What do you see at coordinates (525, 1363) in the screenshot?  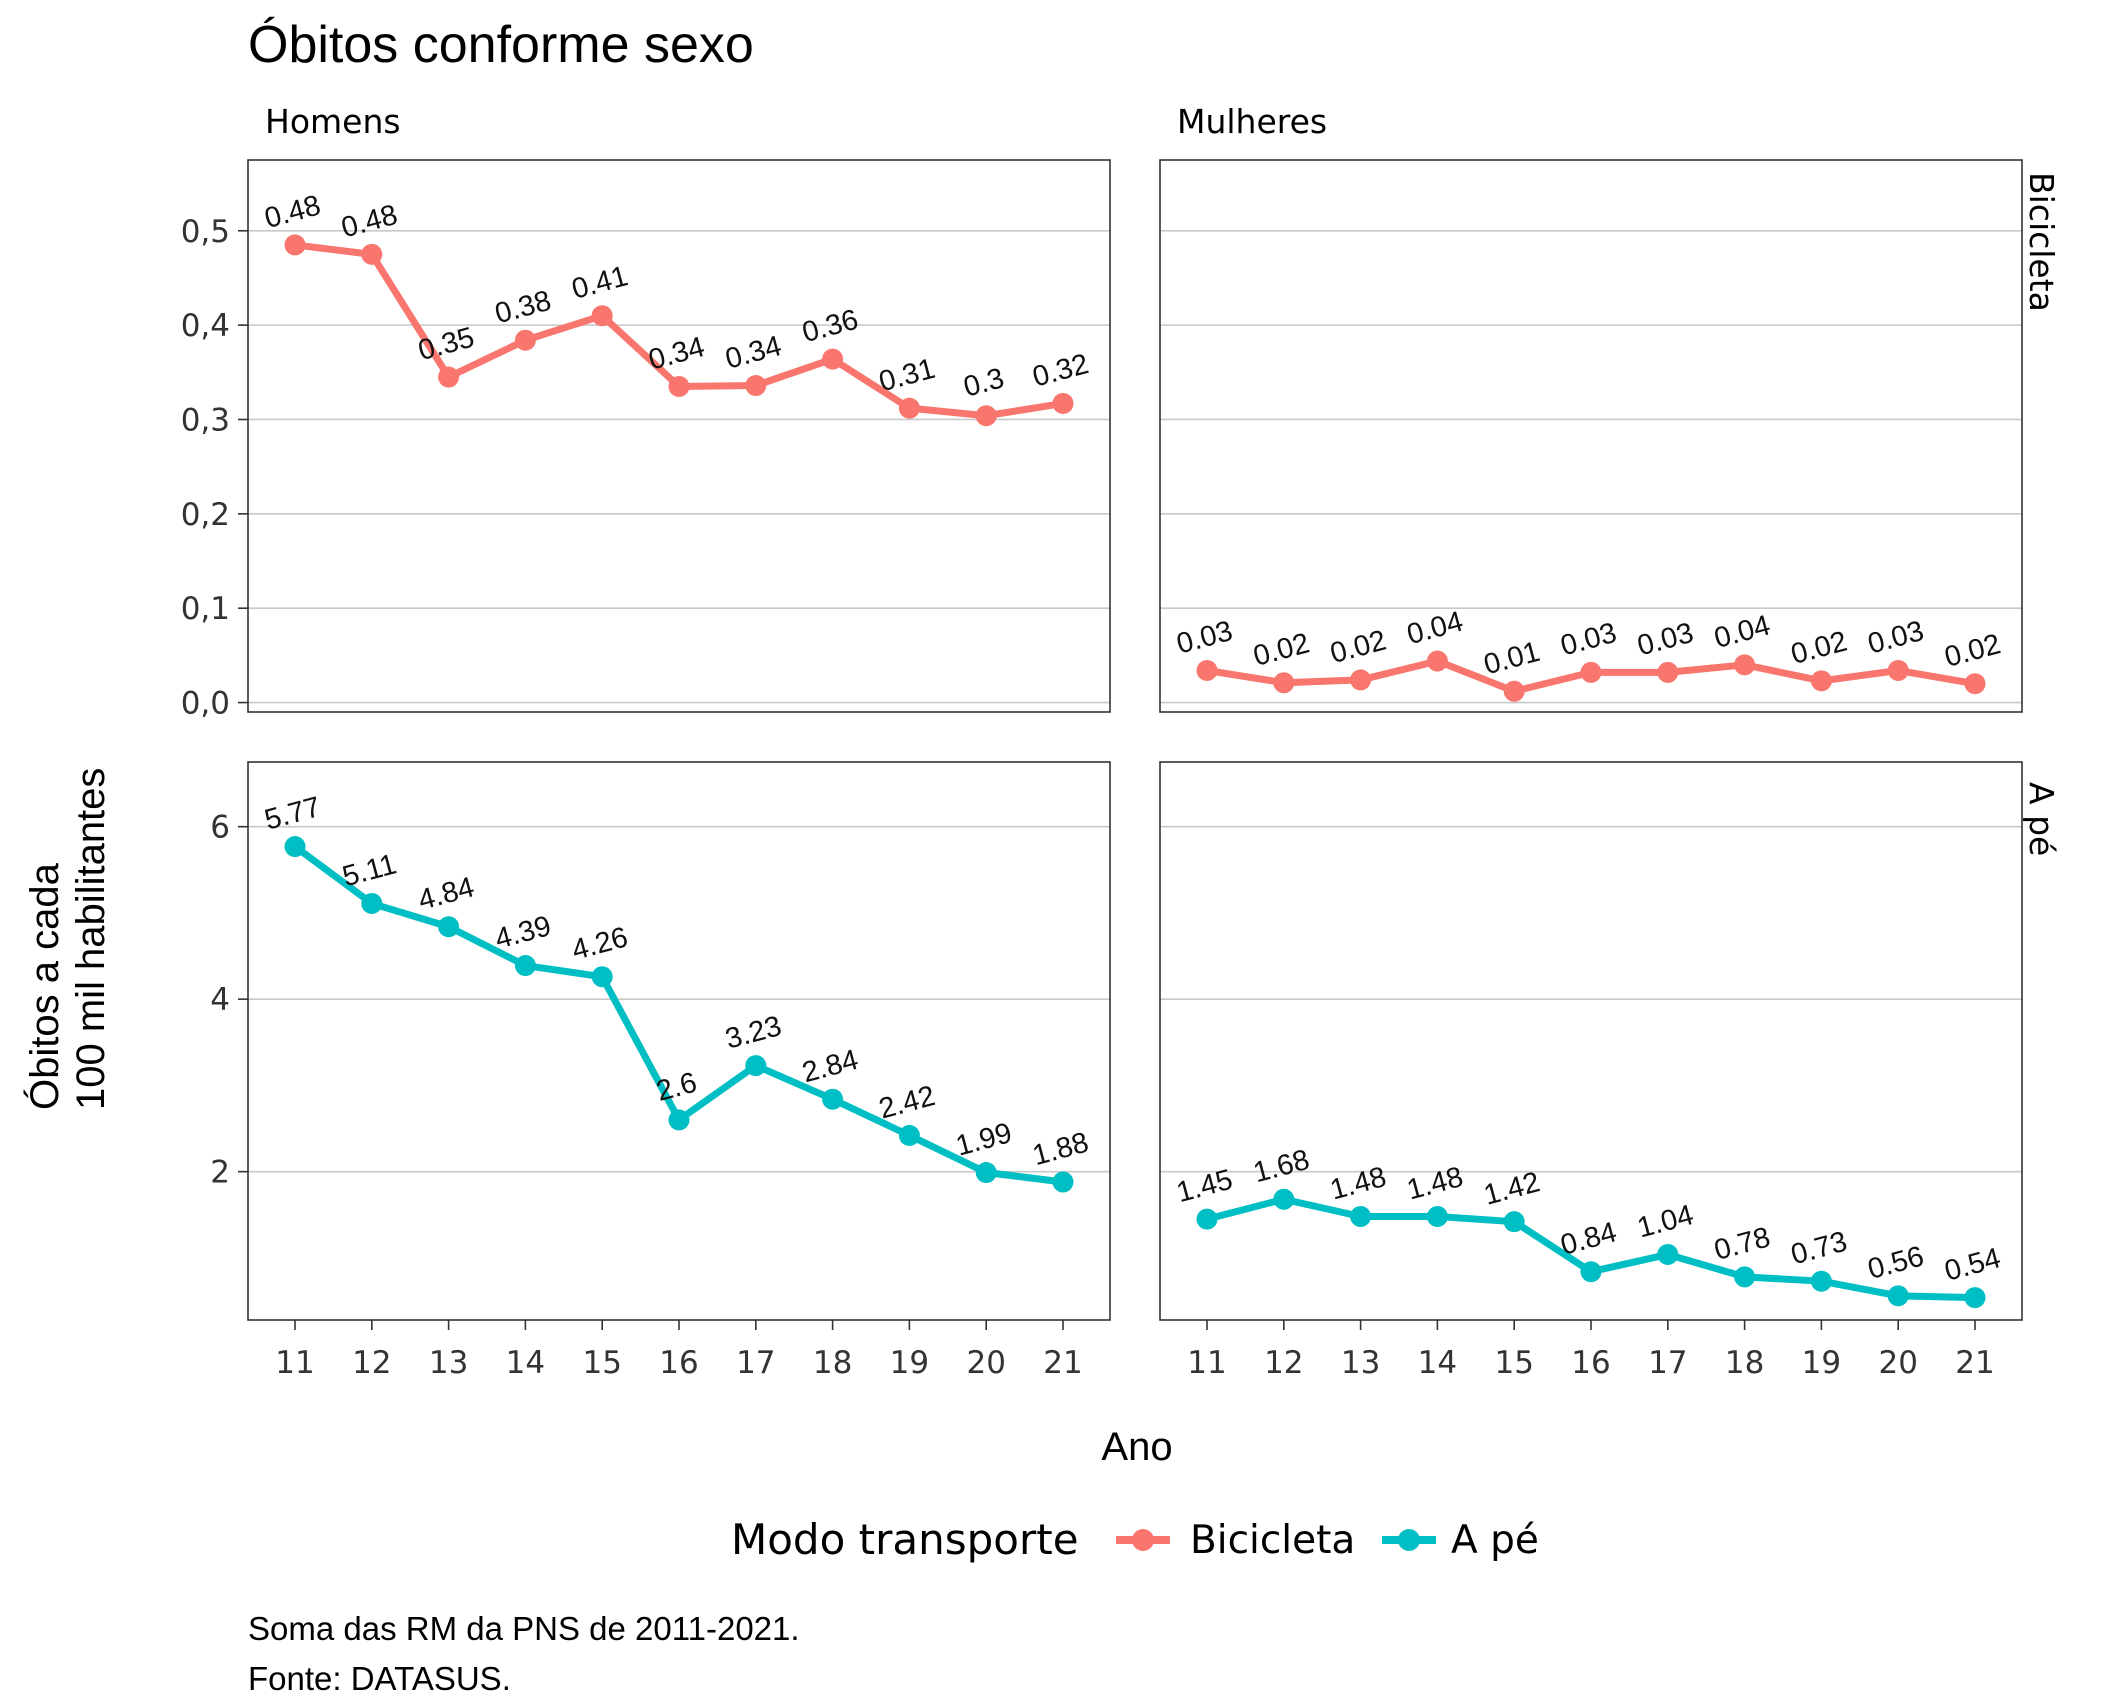 I see `x-tick-label: 14` at bounding box center [525, 1363].